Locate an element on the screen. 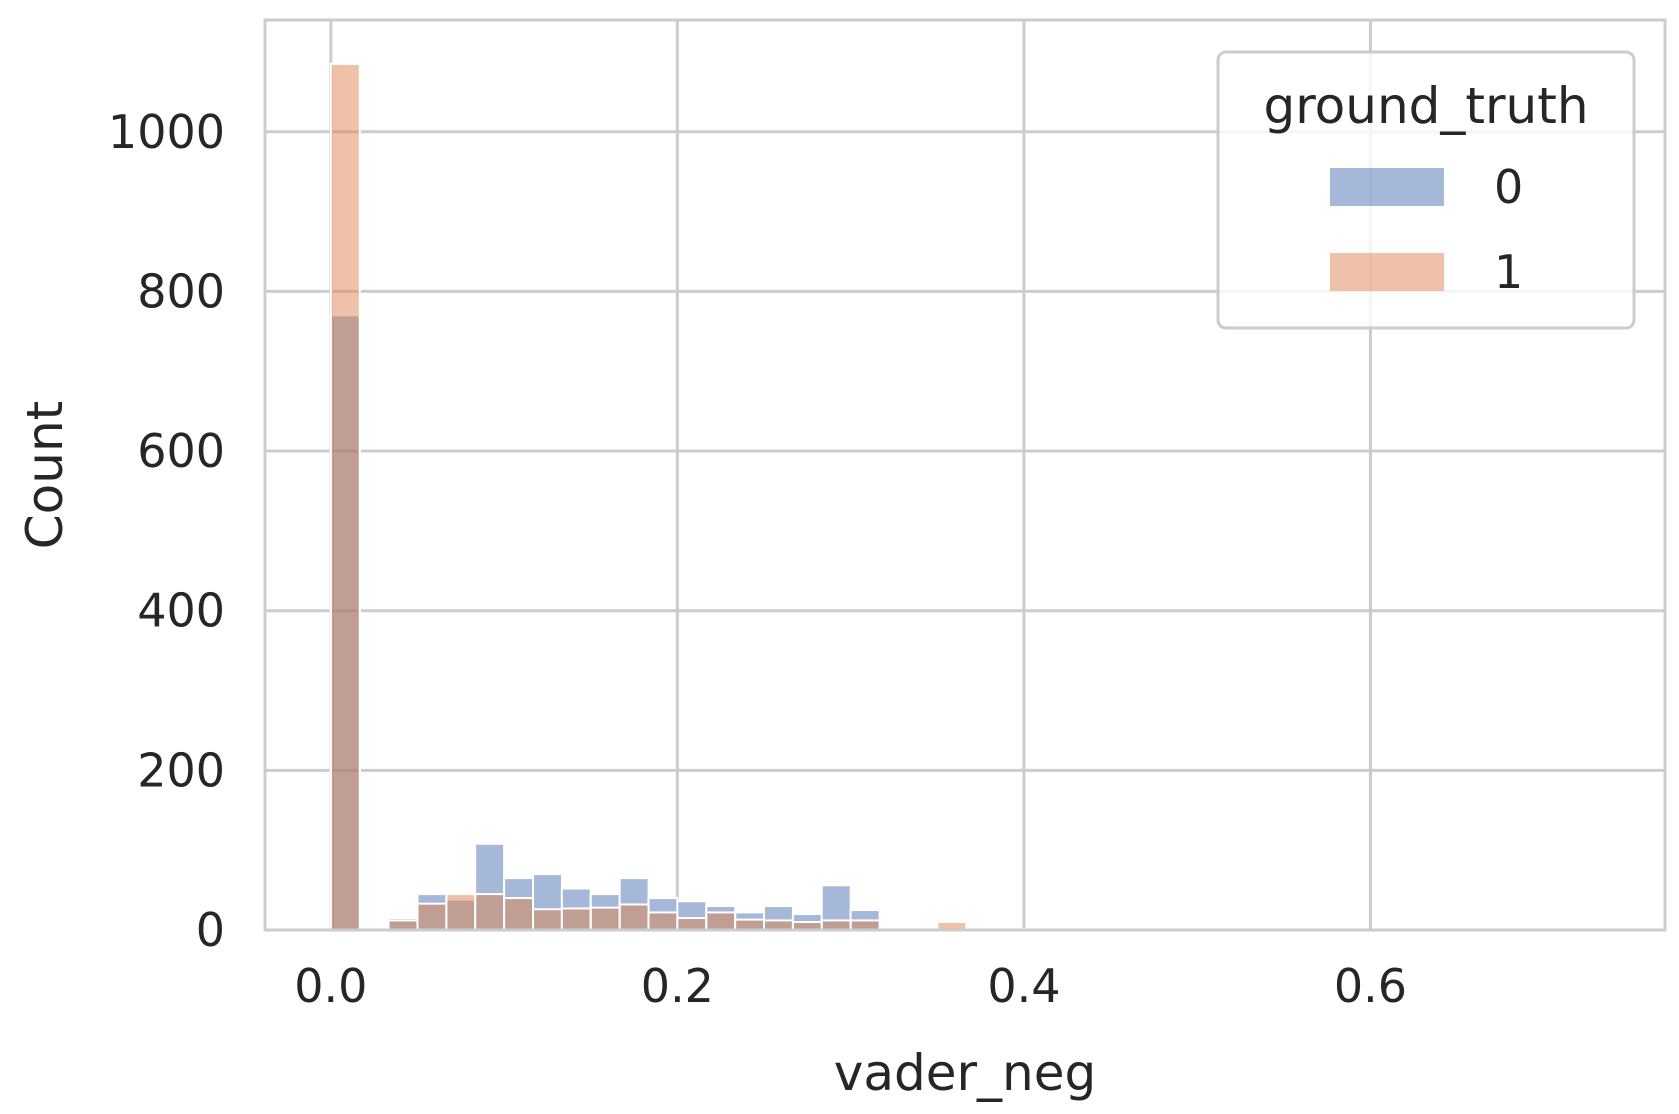 This screenshot has width=1679, height=1114. x-tick-label: 0.4 is located at coordinates (1023, 986).